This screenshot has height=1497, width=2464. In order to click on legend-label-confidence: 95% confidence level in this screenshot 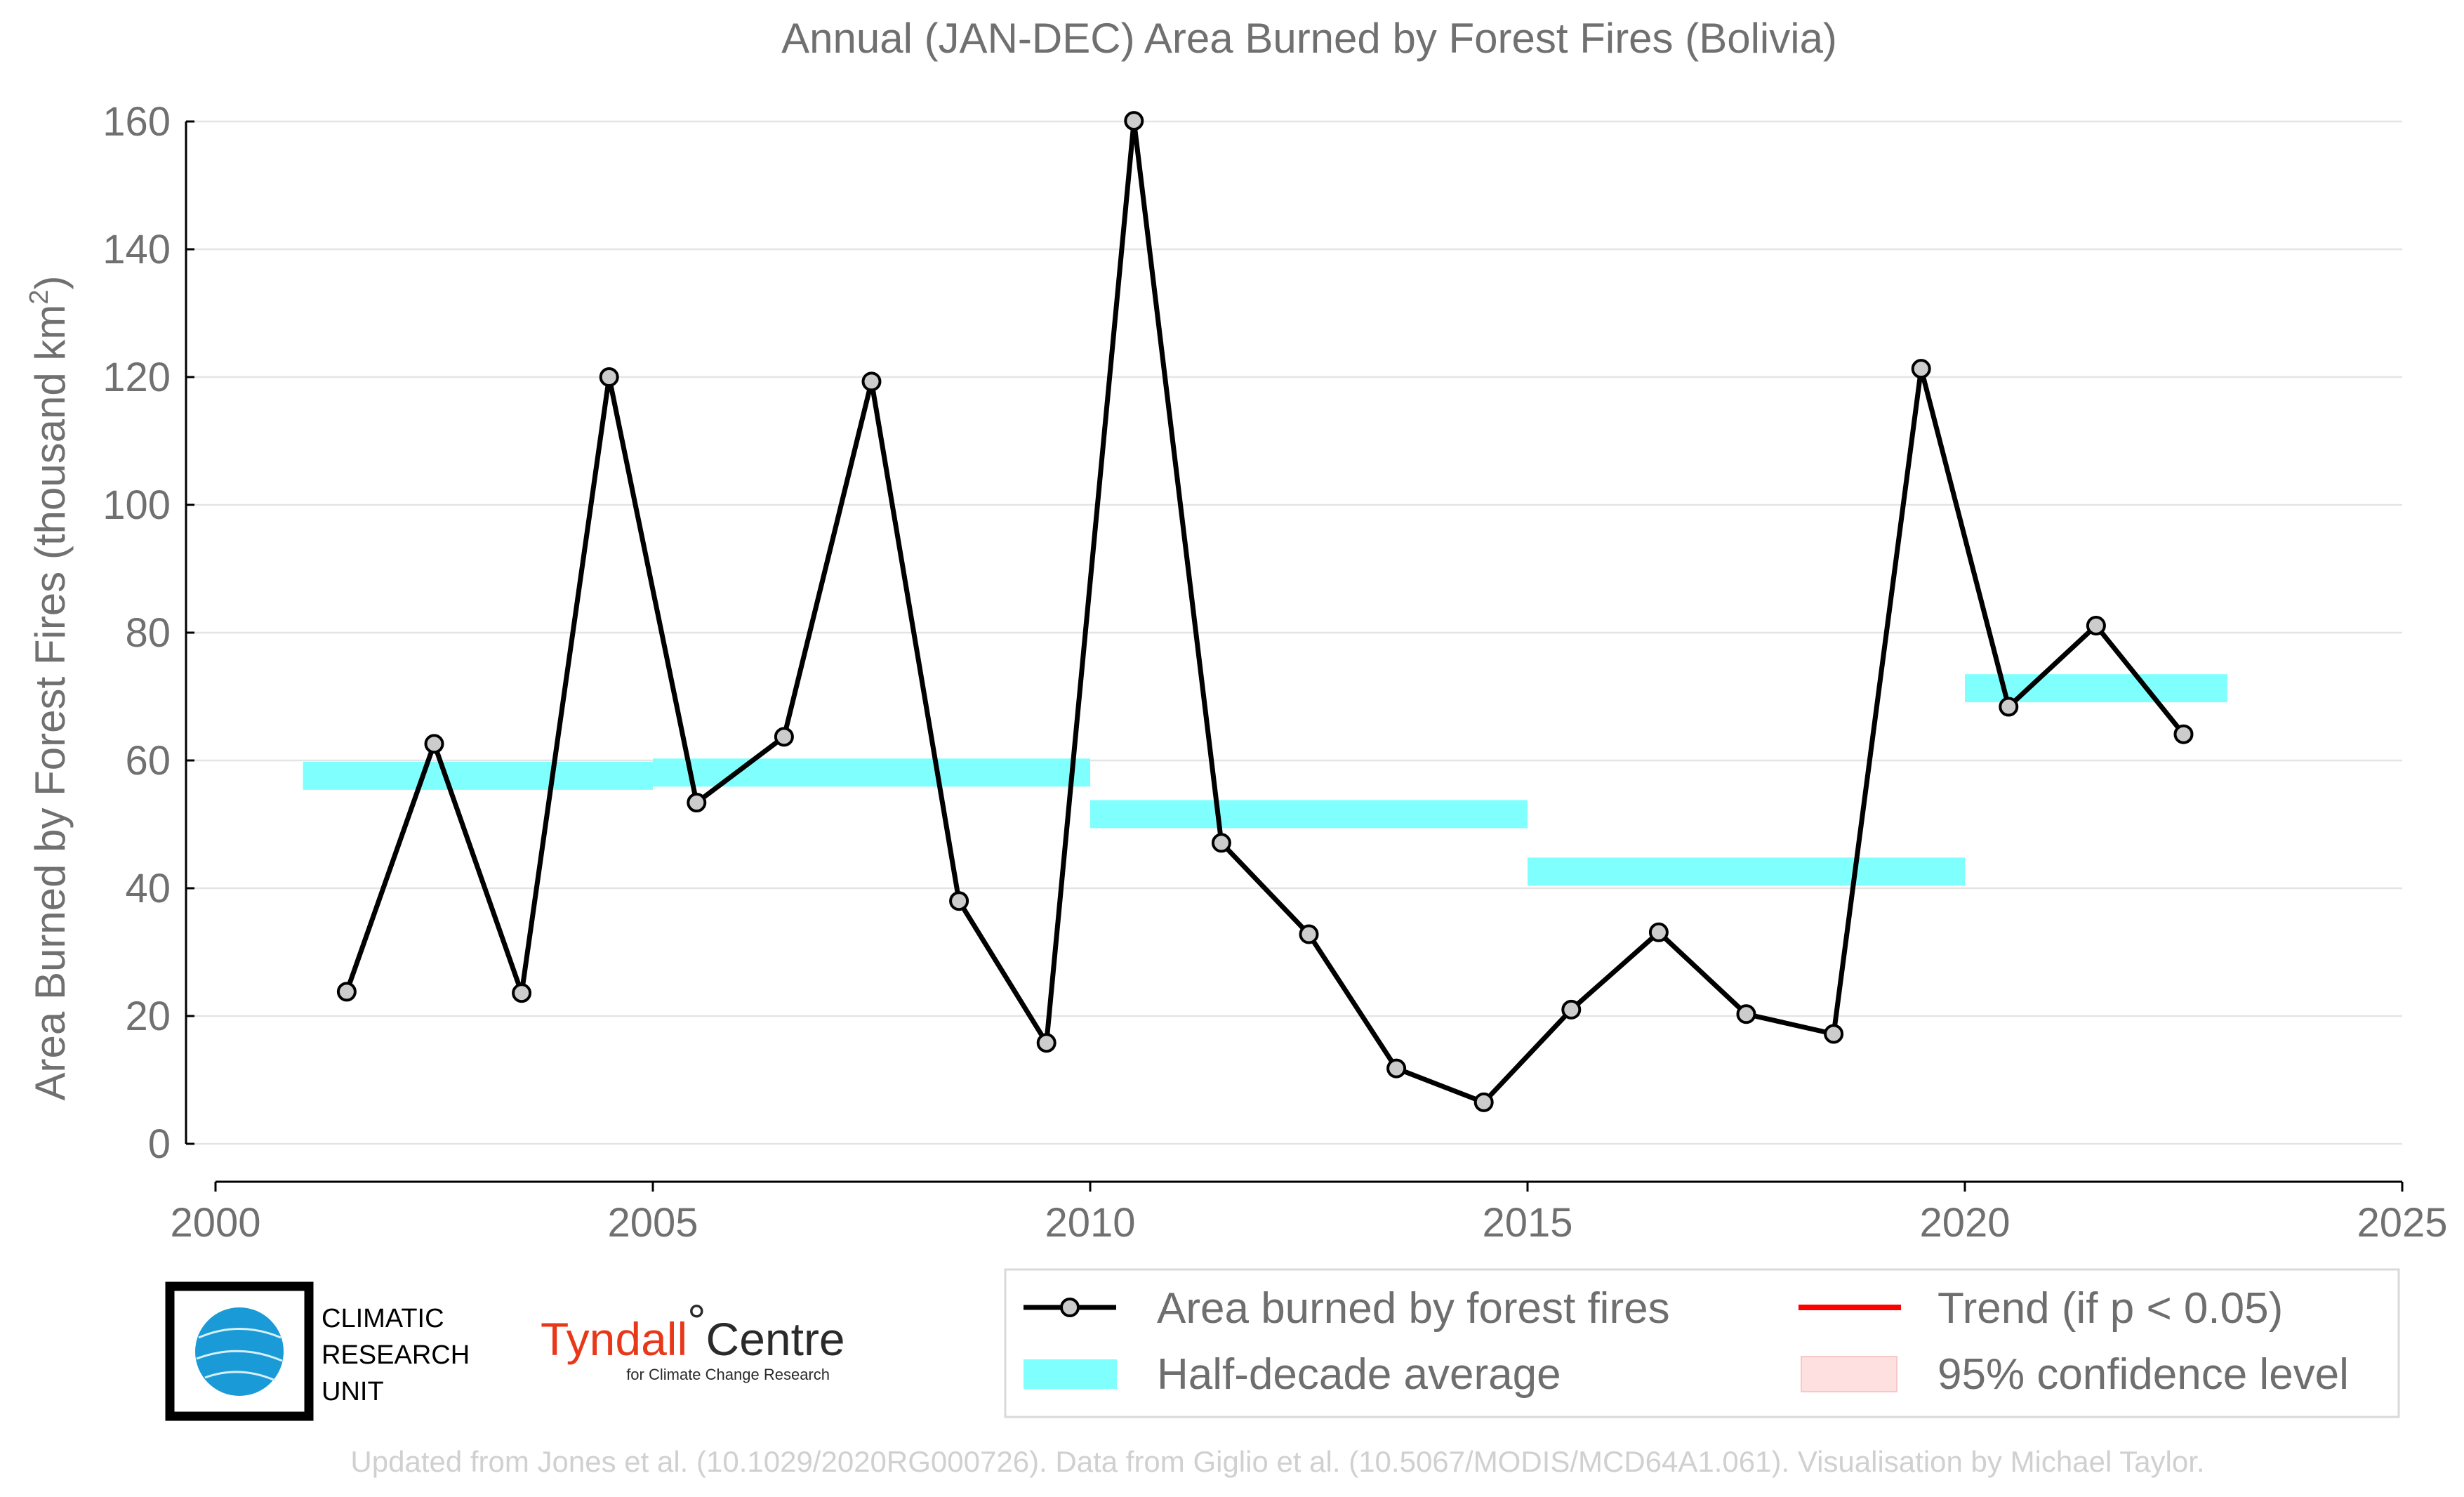, I will do `click(2144, 1374)`.